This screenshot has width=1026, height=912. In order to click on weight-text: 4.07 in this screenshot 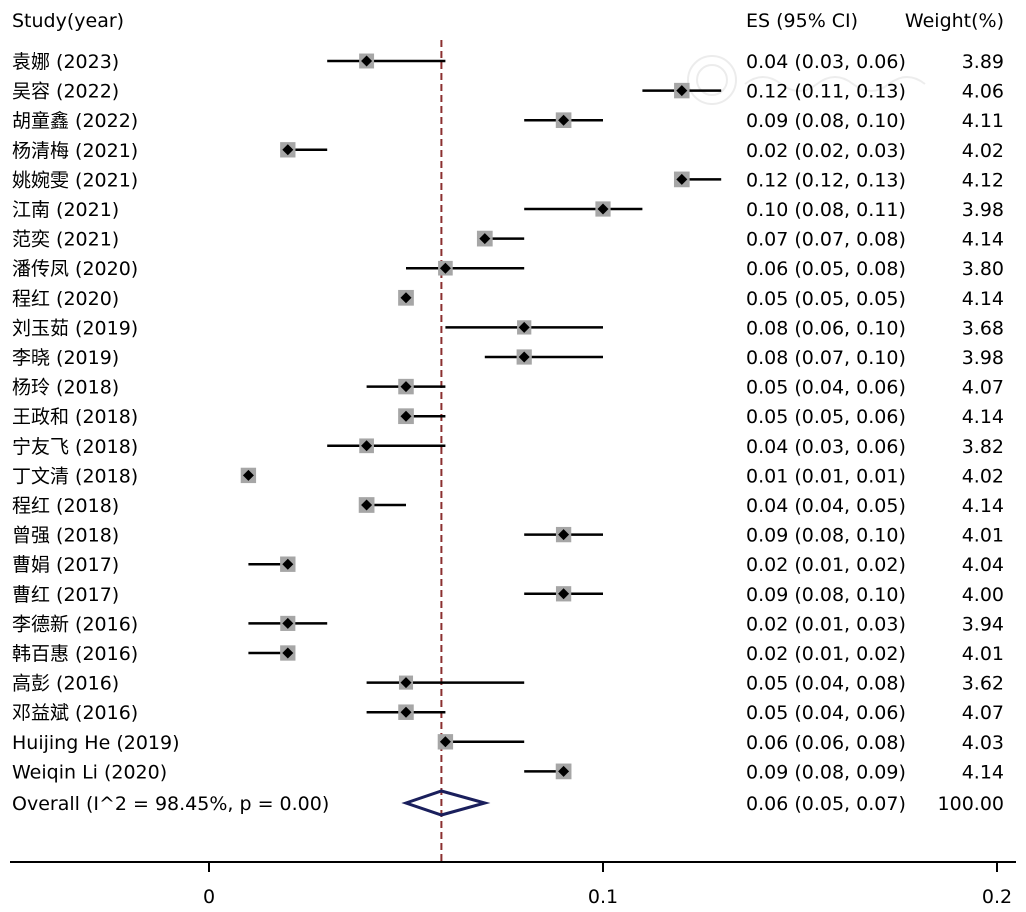, I will do `click(983, 713)`.